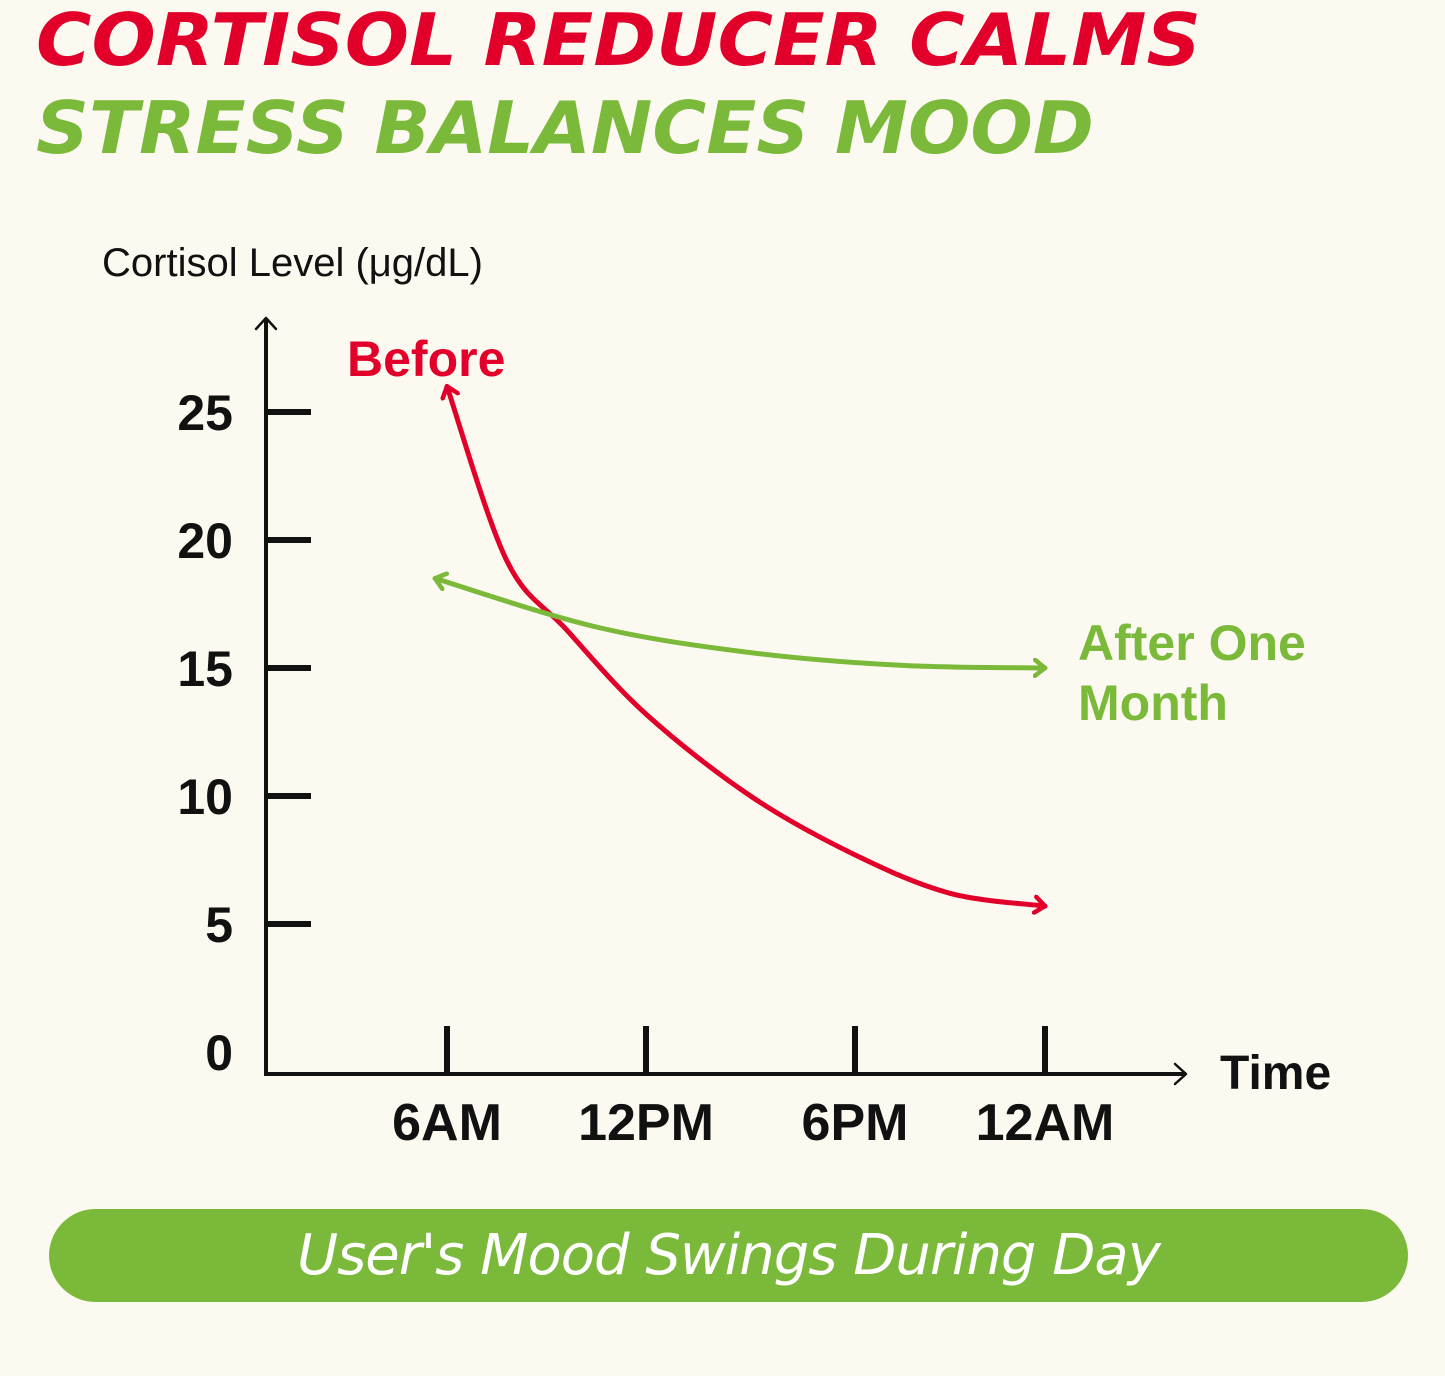  What do you see at coordinates (447, 1123) in the screenshot?
I see `x-tick-label: 6AM` at bounding box center [447, 1123].